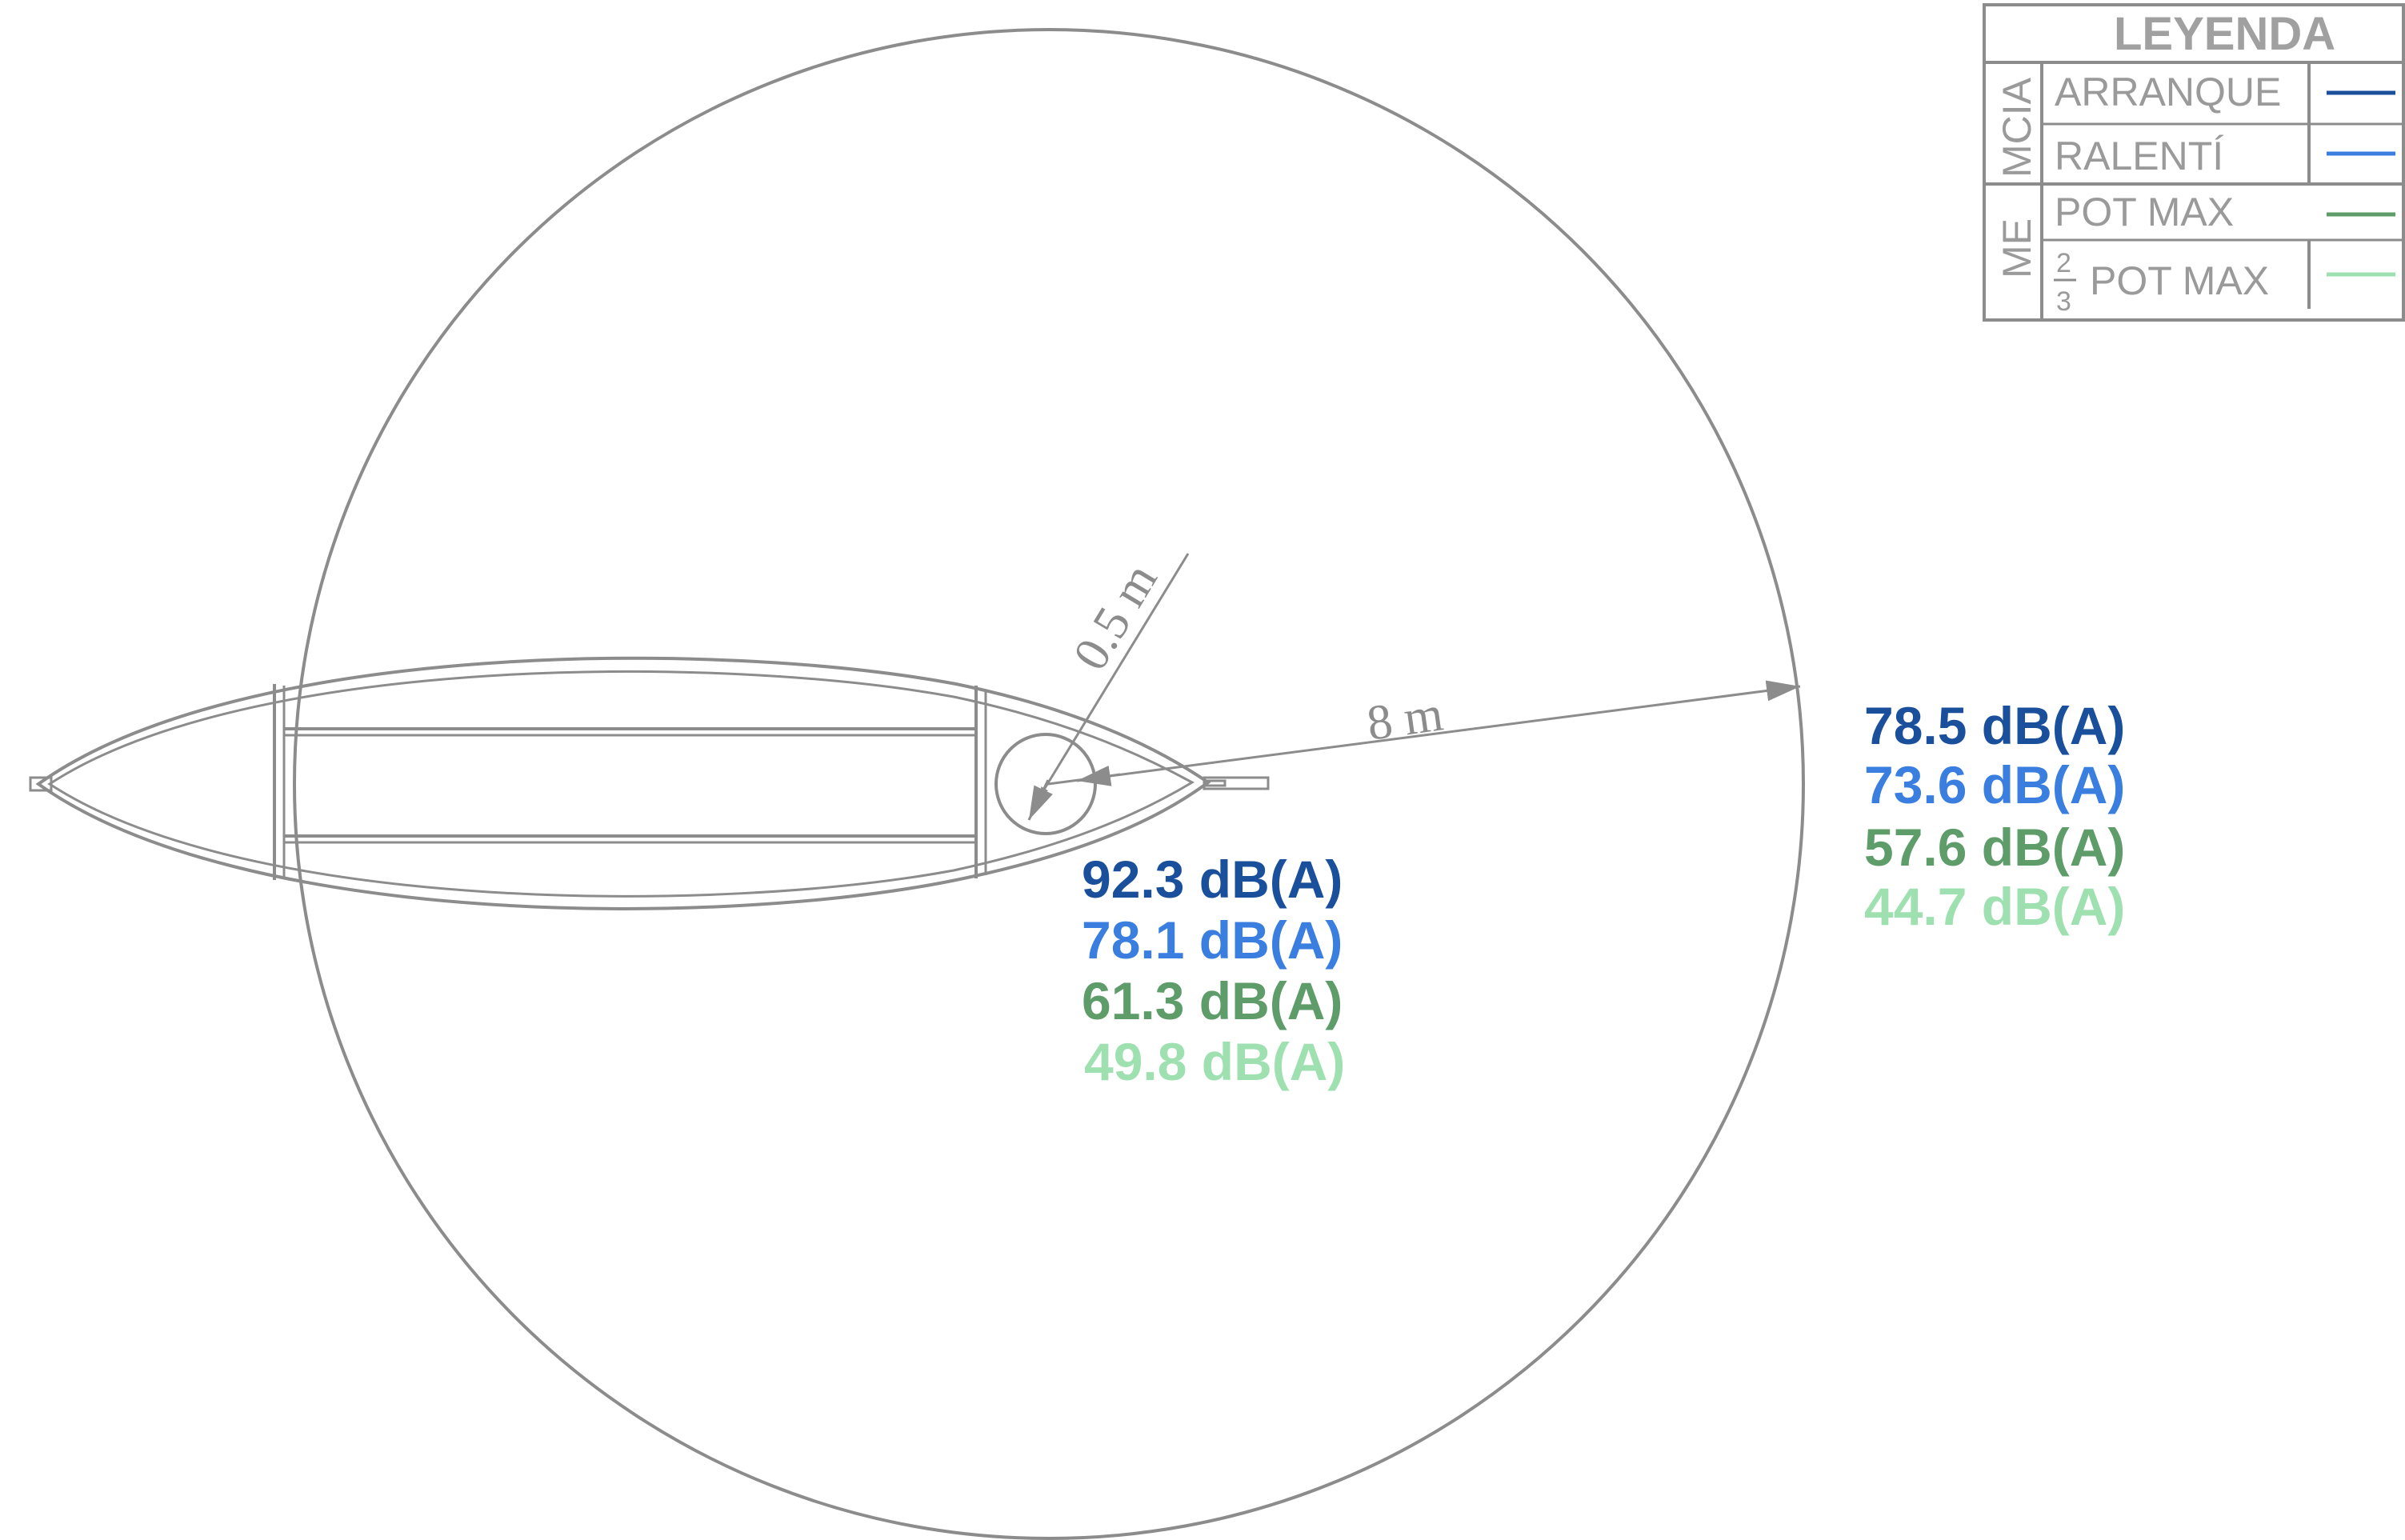  I want to click on near-level-arranque: 92.3 dB(A), so click(1212, 879).